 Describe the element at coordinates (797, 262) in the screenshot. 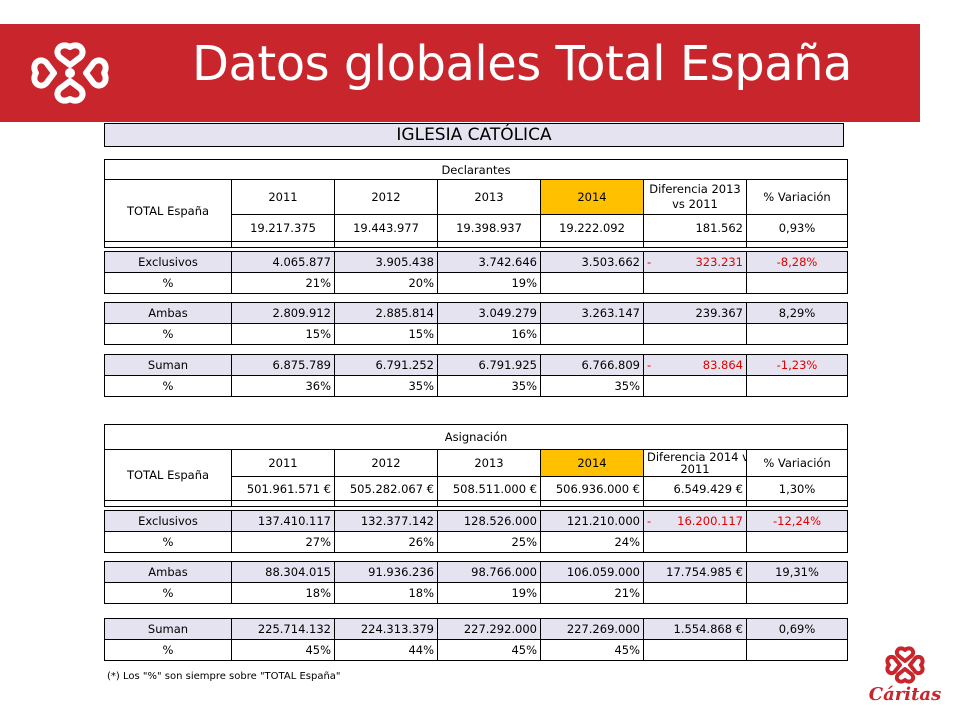

I see `group-variation: -8,28%` at that location.